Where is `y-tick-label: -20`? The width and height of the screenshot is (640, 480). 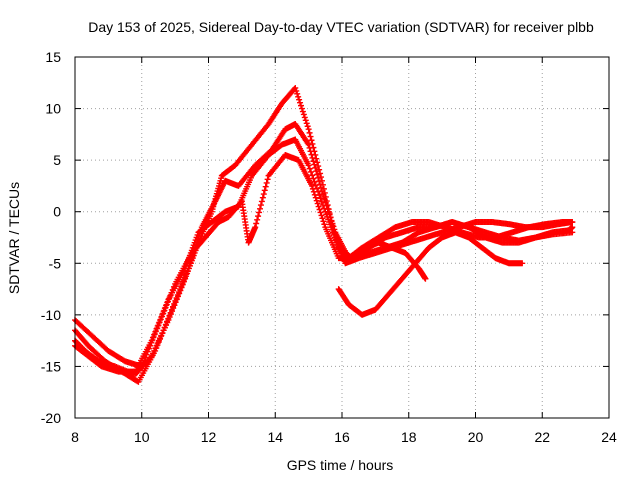 y-tick-label: -20 is located at coordinates (51, 418).